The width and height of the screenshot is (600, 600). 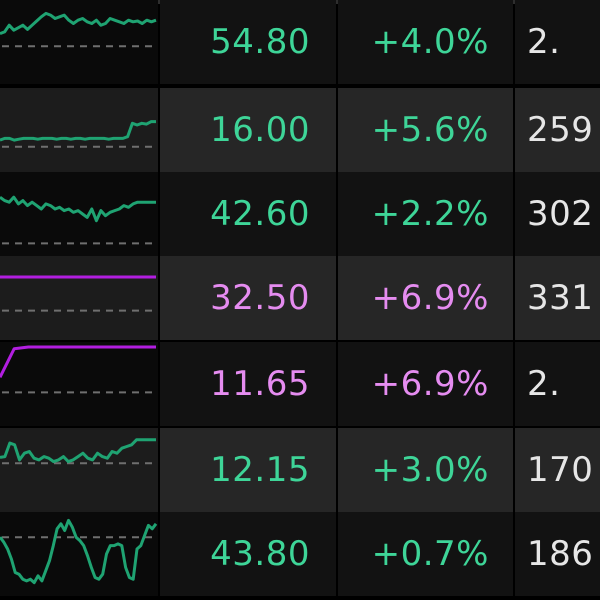 I want to click on quote-row: 43.80 +0.7% 186, so click(x=300, y=554).